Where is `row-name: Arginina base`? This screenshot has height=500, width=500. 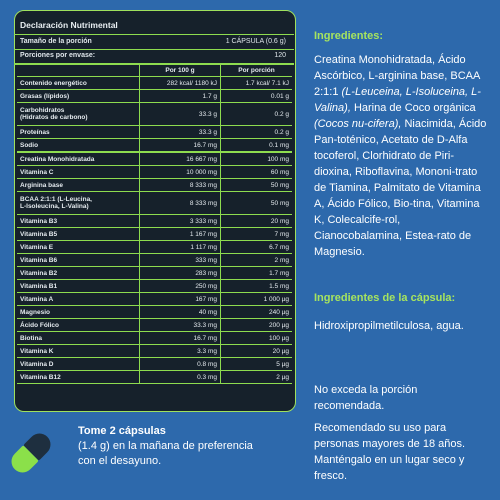 row-name: Arginina base is located at coordinates (78, 185).